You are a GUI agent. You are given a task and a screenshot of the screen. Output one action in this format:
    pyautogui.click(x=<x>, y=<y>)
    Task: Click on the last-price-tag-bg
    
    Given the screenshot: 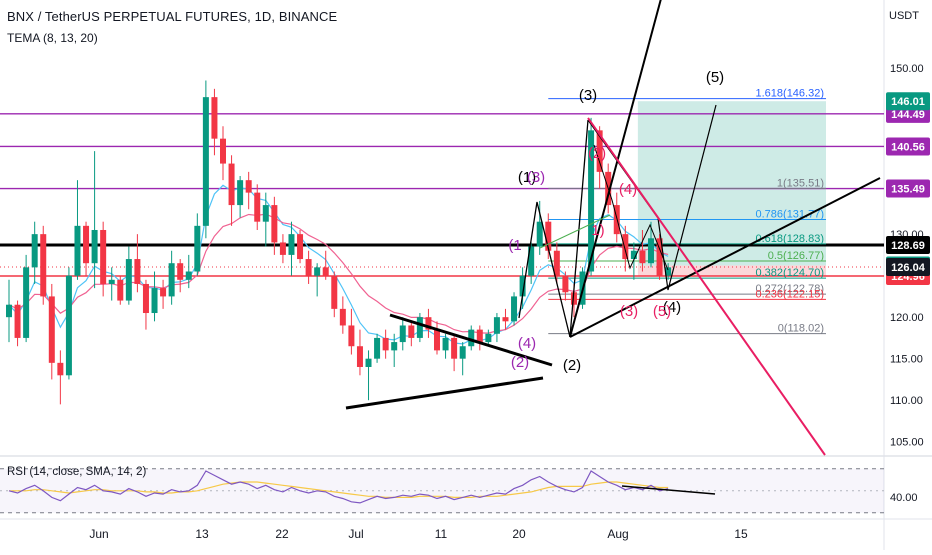 What is the action you would take?
    pyautogui.click(x=908, y=267)
    